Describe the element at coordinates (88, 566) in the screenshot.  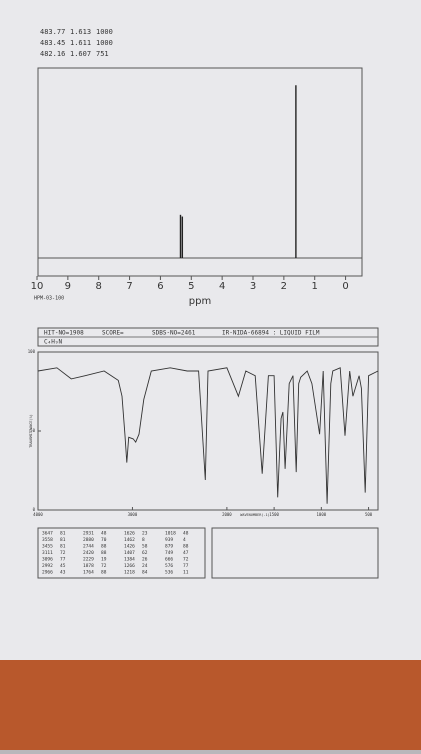
I see `ir-table-cell: 1878` at that location.